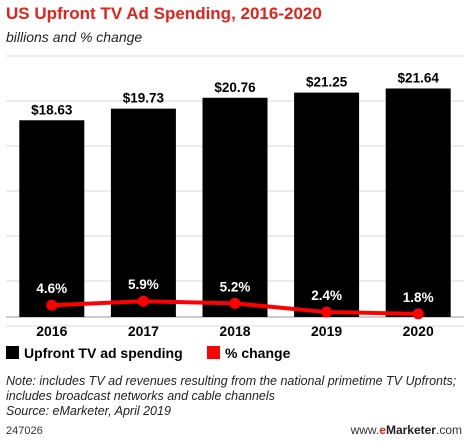  What do you see at coordinates (418, 297) in the screenshot?
I see `line-label-2020: 1.8%` at bounding box center [418, 297].